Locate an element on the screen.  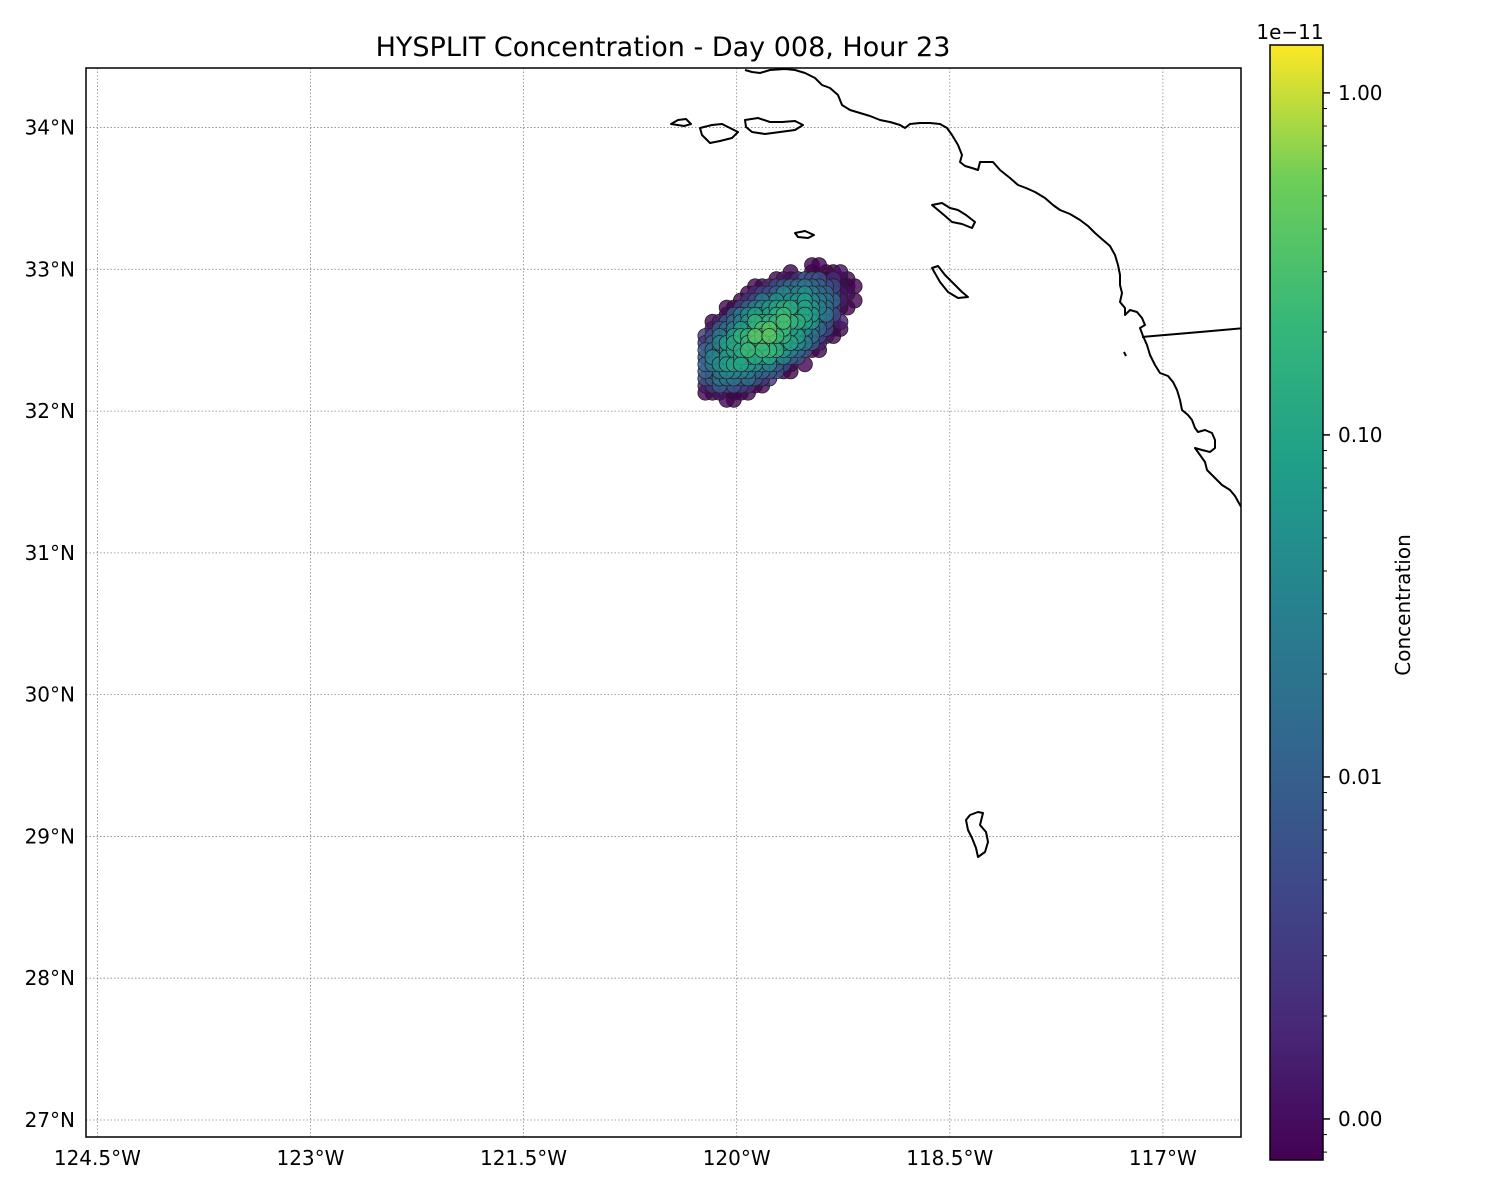
lat-tick-label: 33°N is located at coordinates (50, 269).